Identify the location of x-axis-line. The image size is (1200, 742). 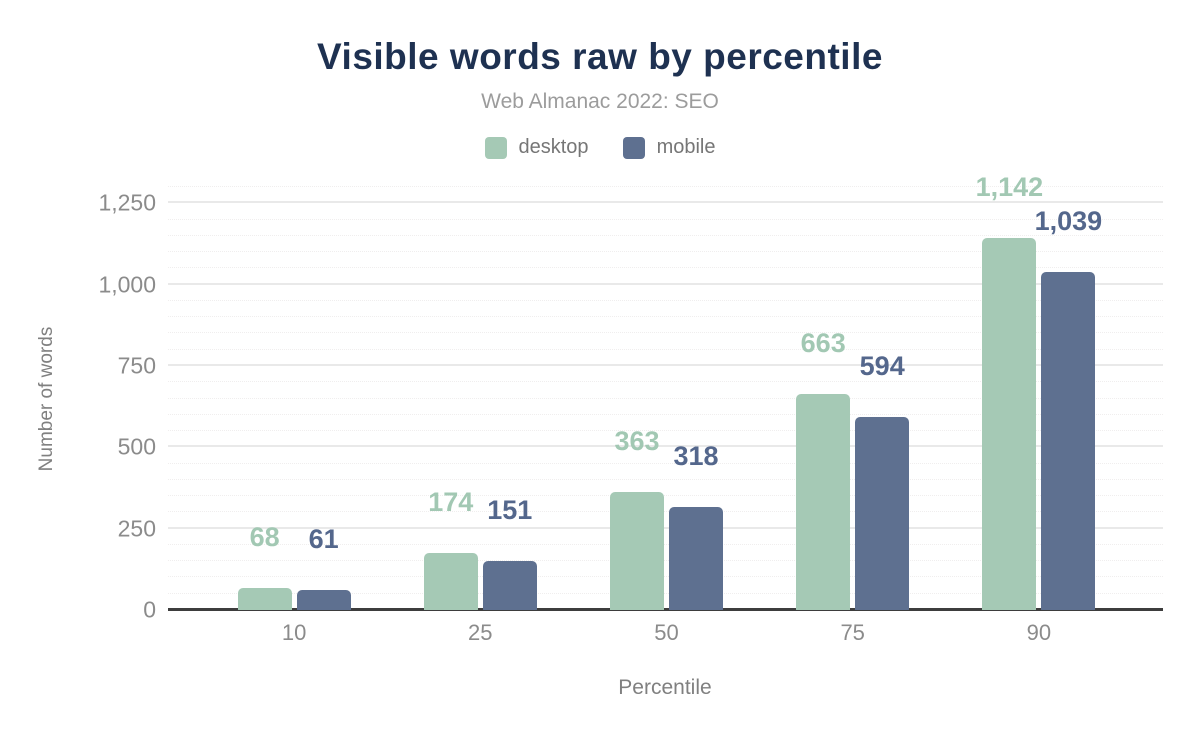
(665, 609).